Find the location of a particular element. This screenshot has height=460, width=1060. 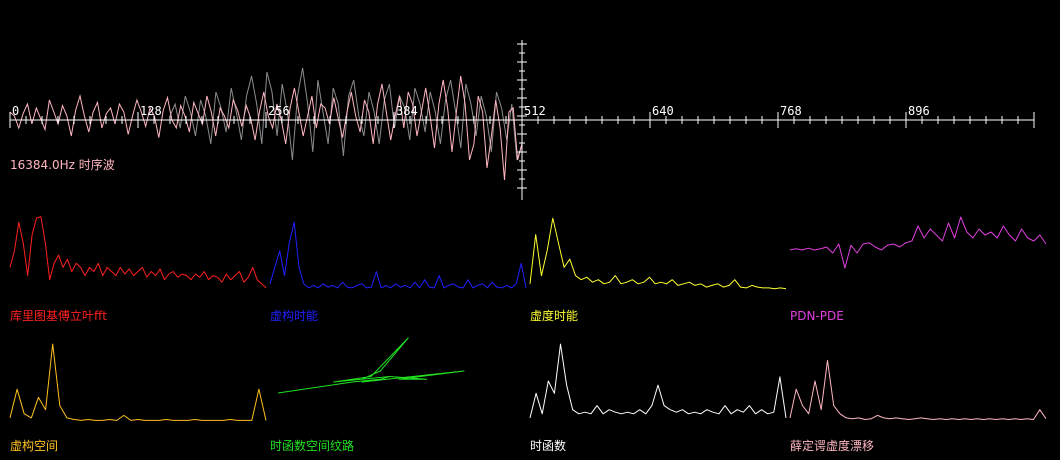

panel-title-time-function: 时函数 is located at coordinates (548, 446).